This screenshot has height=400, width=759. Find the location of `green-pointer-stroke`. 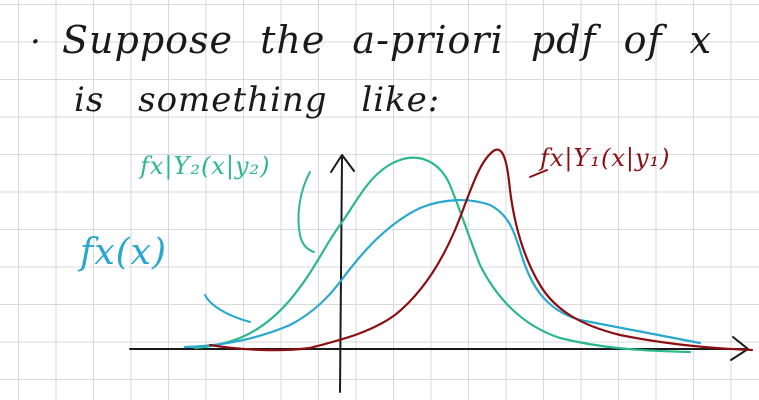

green-pointer-stroke is located at coordinates (306, 212).